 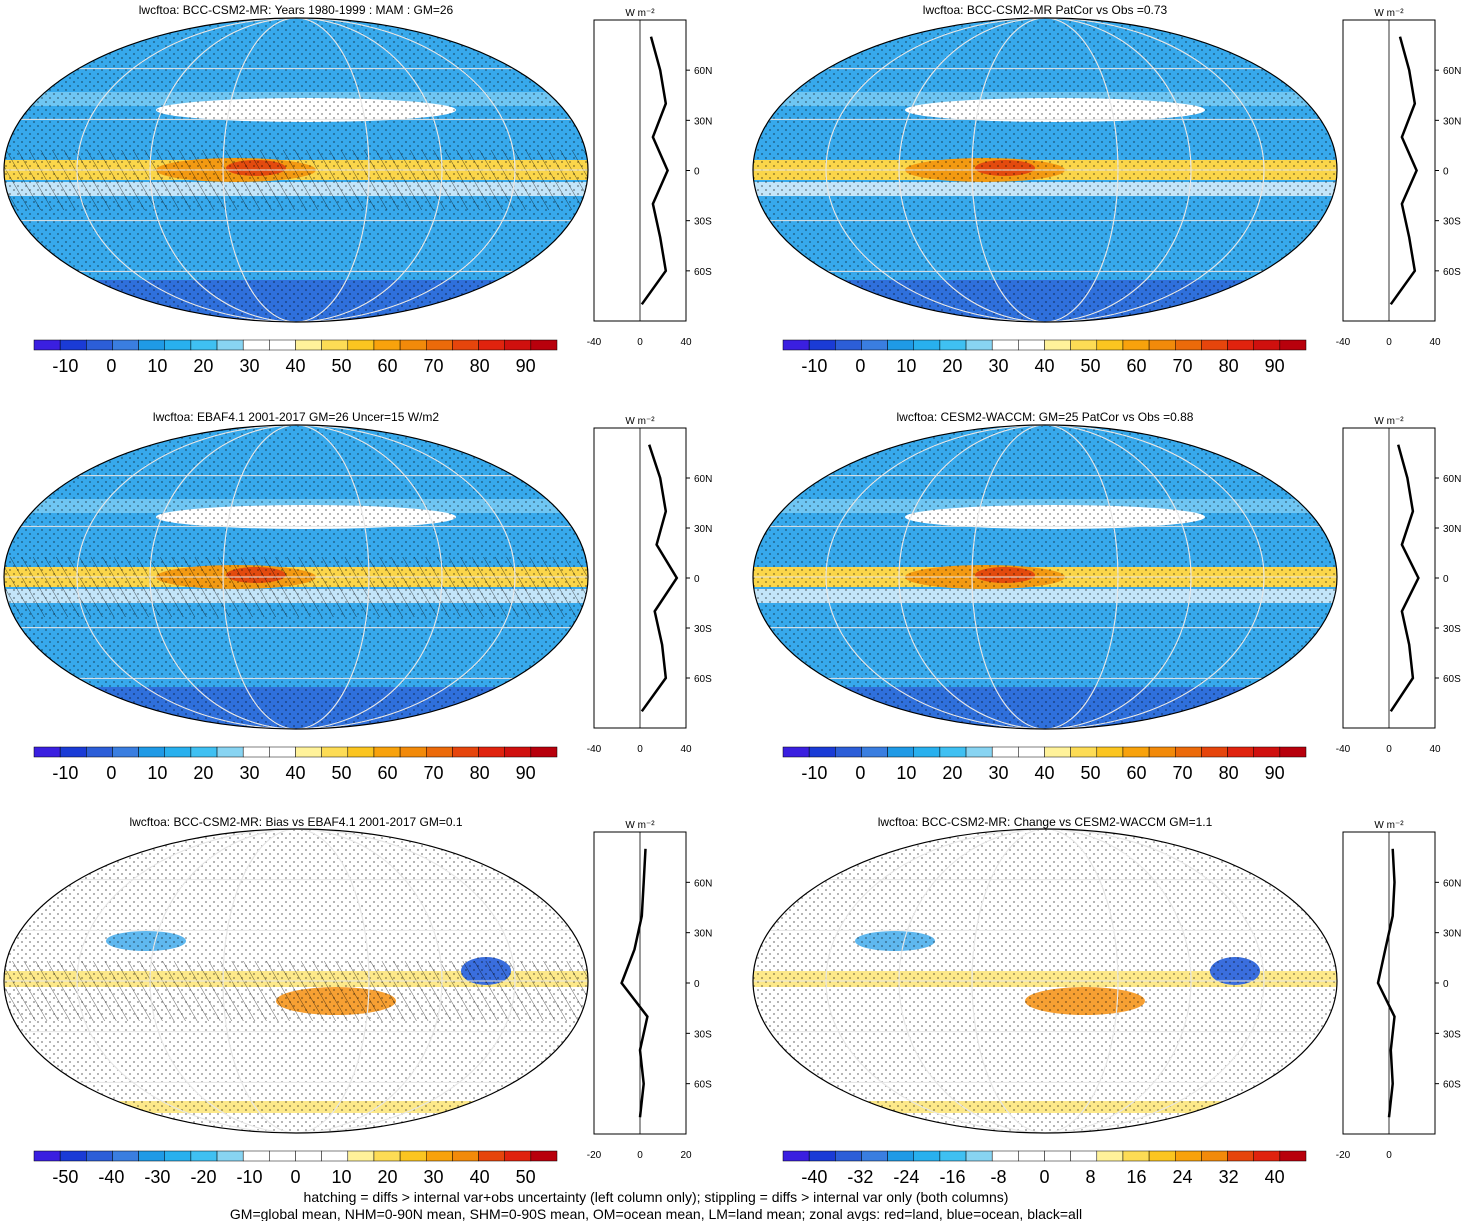 What do you see at coordinates (296, 991) in the screenshot?
I see `hatching` at bounding box center [296, 991].